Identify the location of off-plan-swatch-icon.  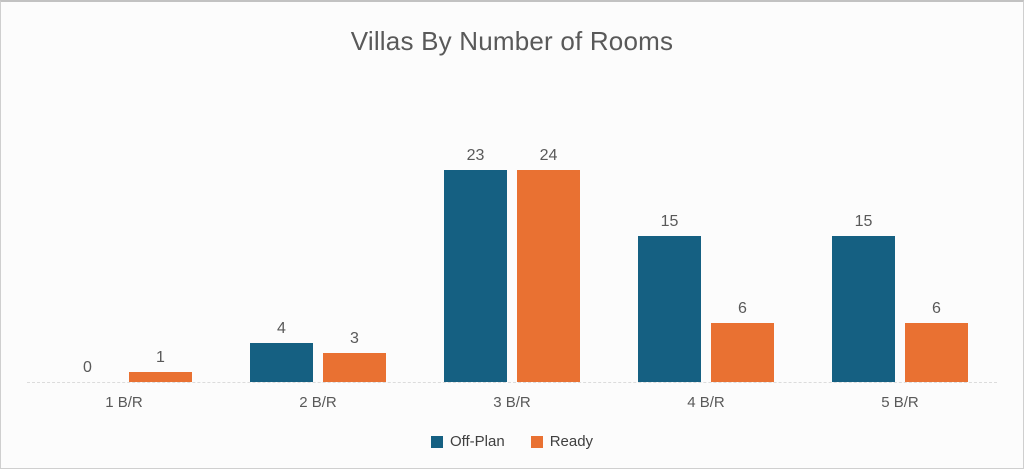
(436, 441).